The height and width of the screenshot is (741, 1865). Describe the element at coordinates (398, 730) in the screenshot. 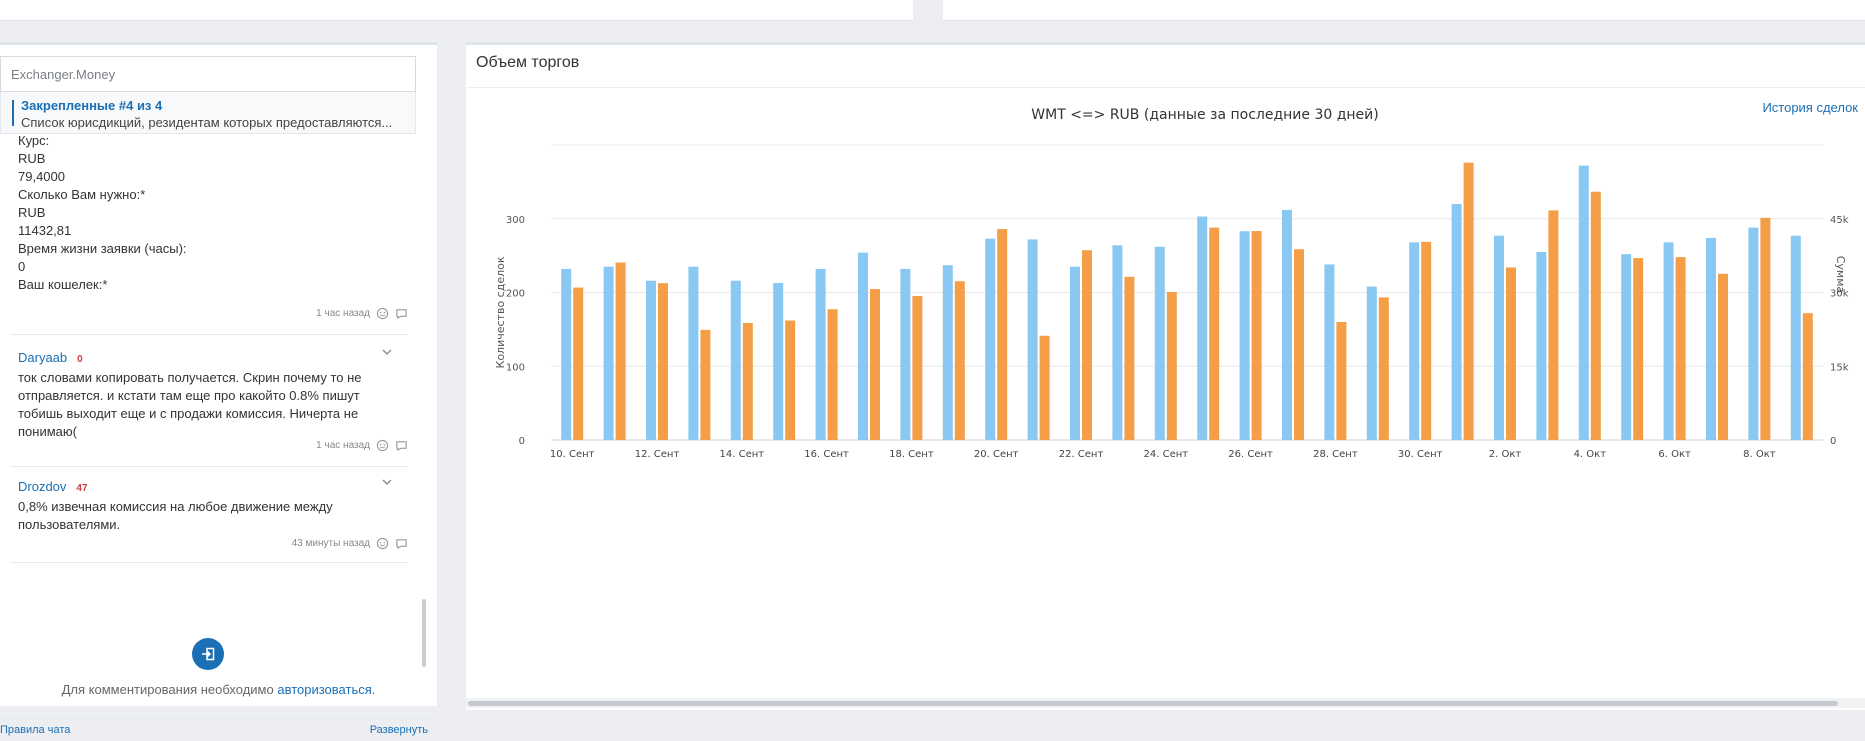

I see `expand-link: Развернуть` at that location.